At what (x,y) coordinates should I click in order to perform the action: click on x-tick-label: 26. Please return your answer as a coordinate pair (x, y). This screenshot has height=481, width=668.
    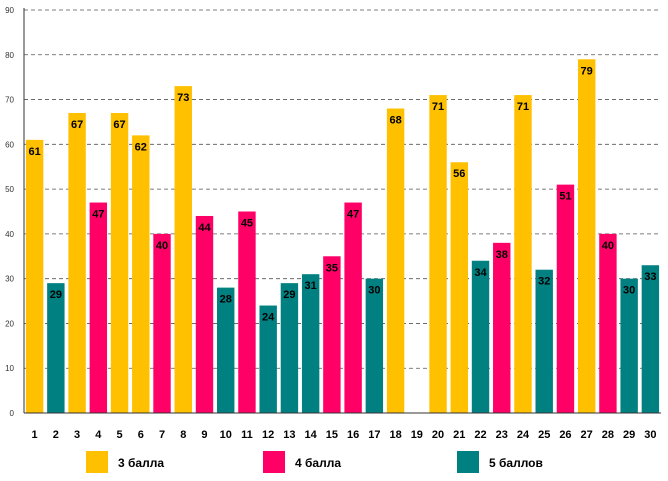
    Looking at the image, I should click on (565, 435).